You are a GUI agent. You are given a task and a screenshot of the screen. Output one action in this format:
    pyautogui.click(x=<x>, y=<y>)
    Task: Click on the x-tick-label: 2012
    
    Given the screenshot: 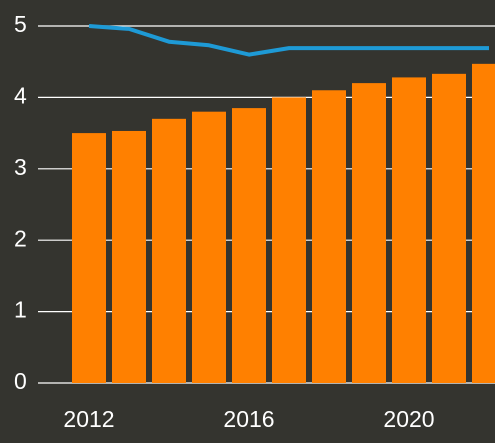 What is the action you would take?
    pyautogui.click(x=88, y=419)
    